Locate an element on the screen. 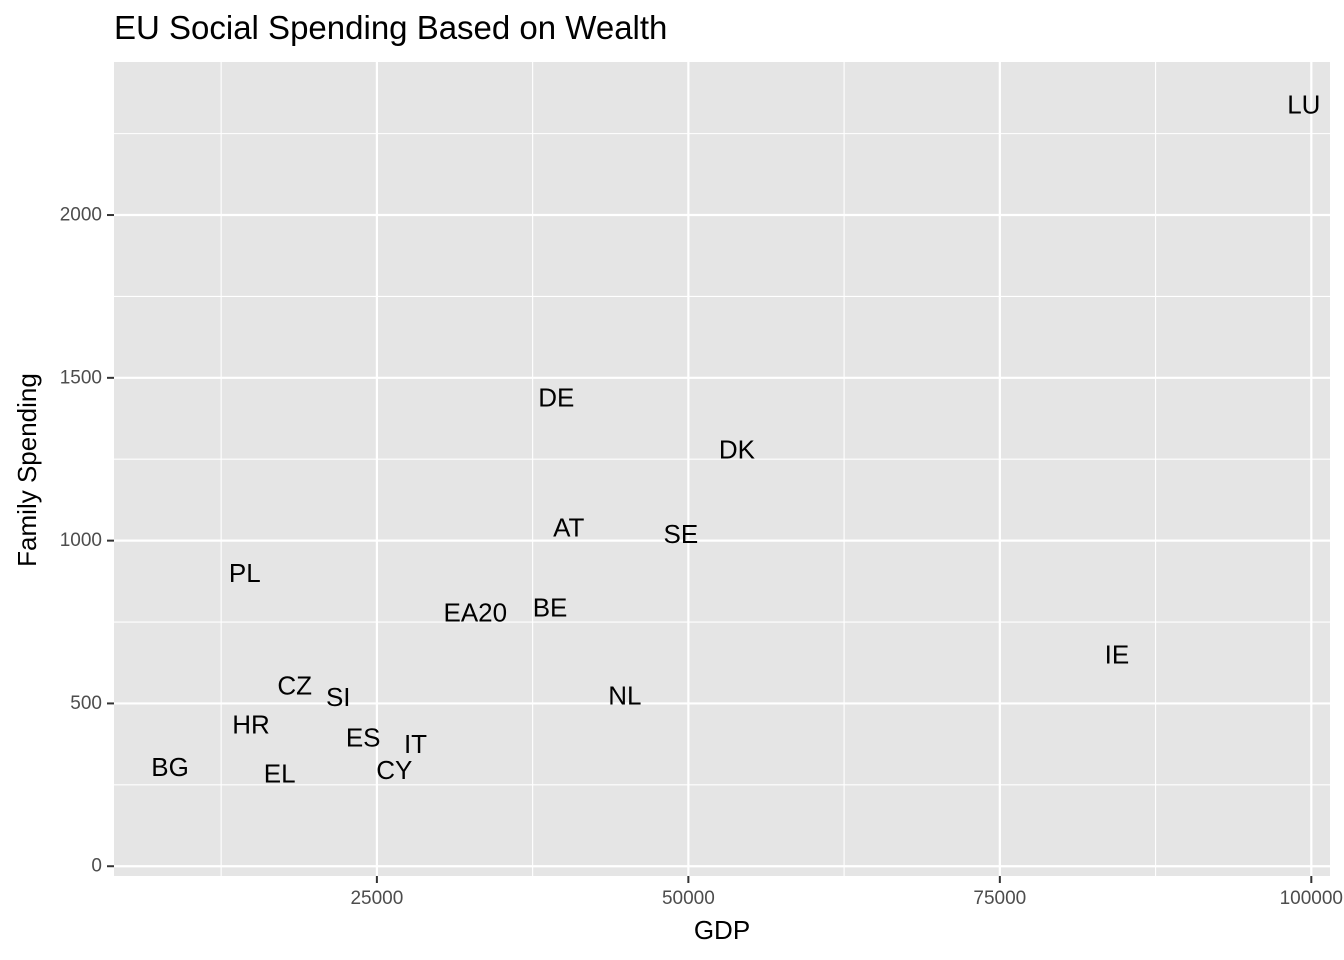 This screenshot has width=1344, height=960. y-tick-label: 500 is located at coordinates (86, 703).